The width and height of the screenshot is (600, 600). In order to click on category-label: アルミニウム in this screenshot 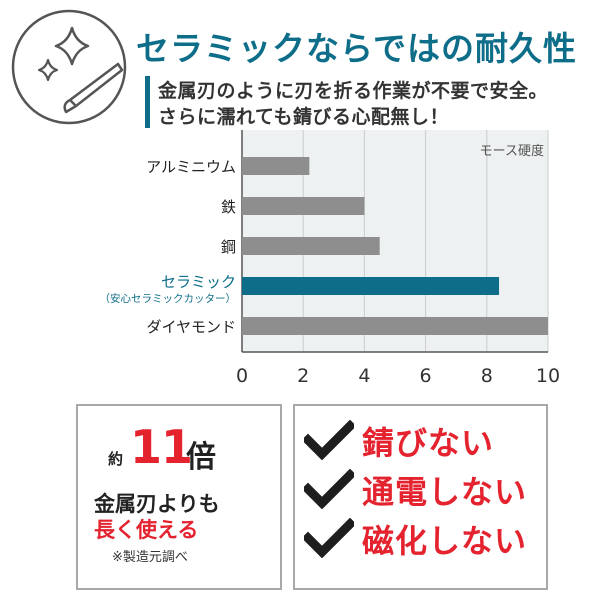, I will do `click(191, 167)`.